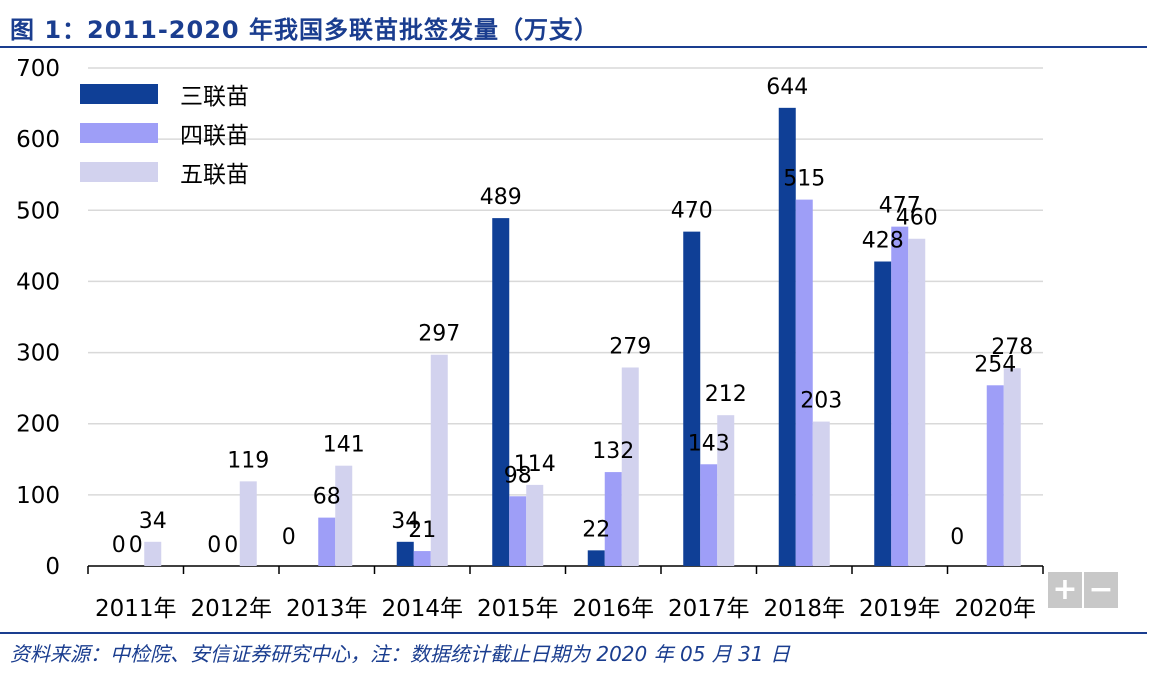  What do you see at coordinates (501, 392) in the screenshot?
I see `bar-三联苗-2015年` at bounding box center [501, 392].